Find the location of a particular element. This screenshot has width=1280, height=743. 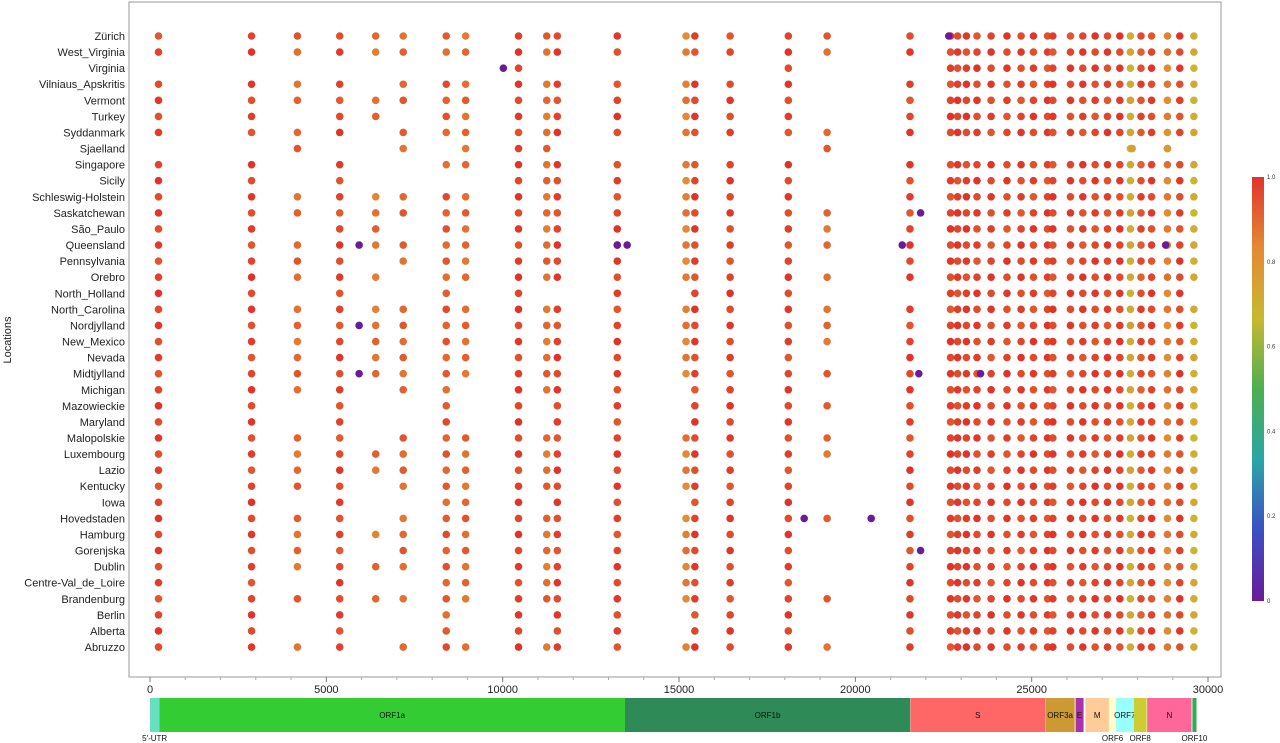

gene-segment is located at coordinates (1169, 715).